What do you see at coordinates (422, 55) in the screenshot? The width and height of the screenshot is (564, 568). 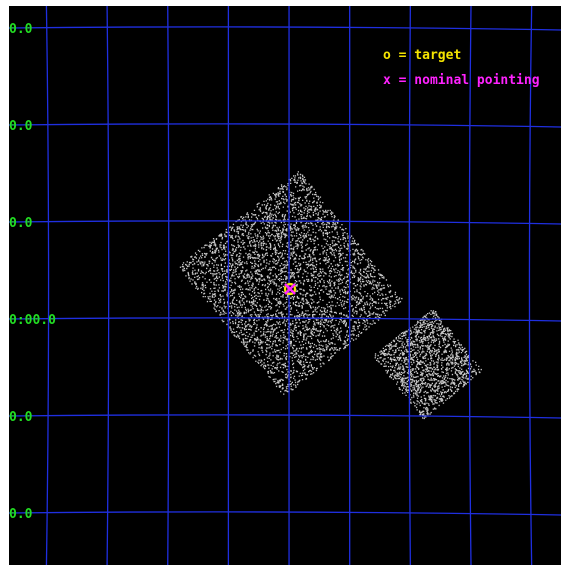 I see `legend-target: o = target` at bounding box center [422, 55].